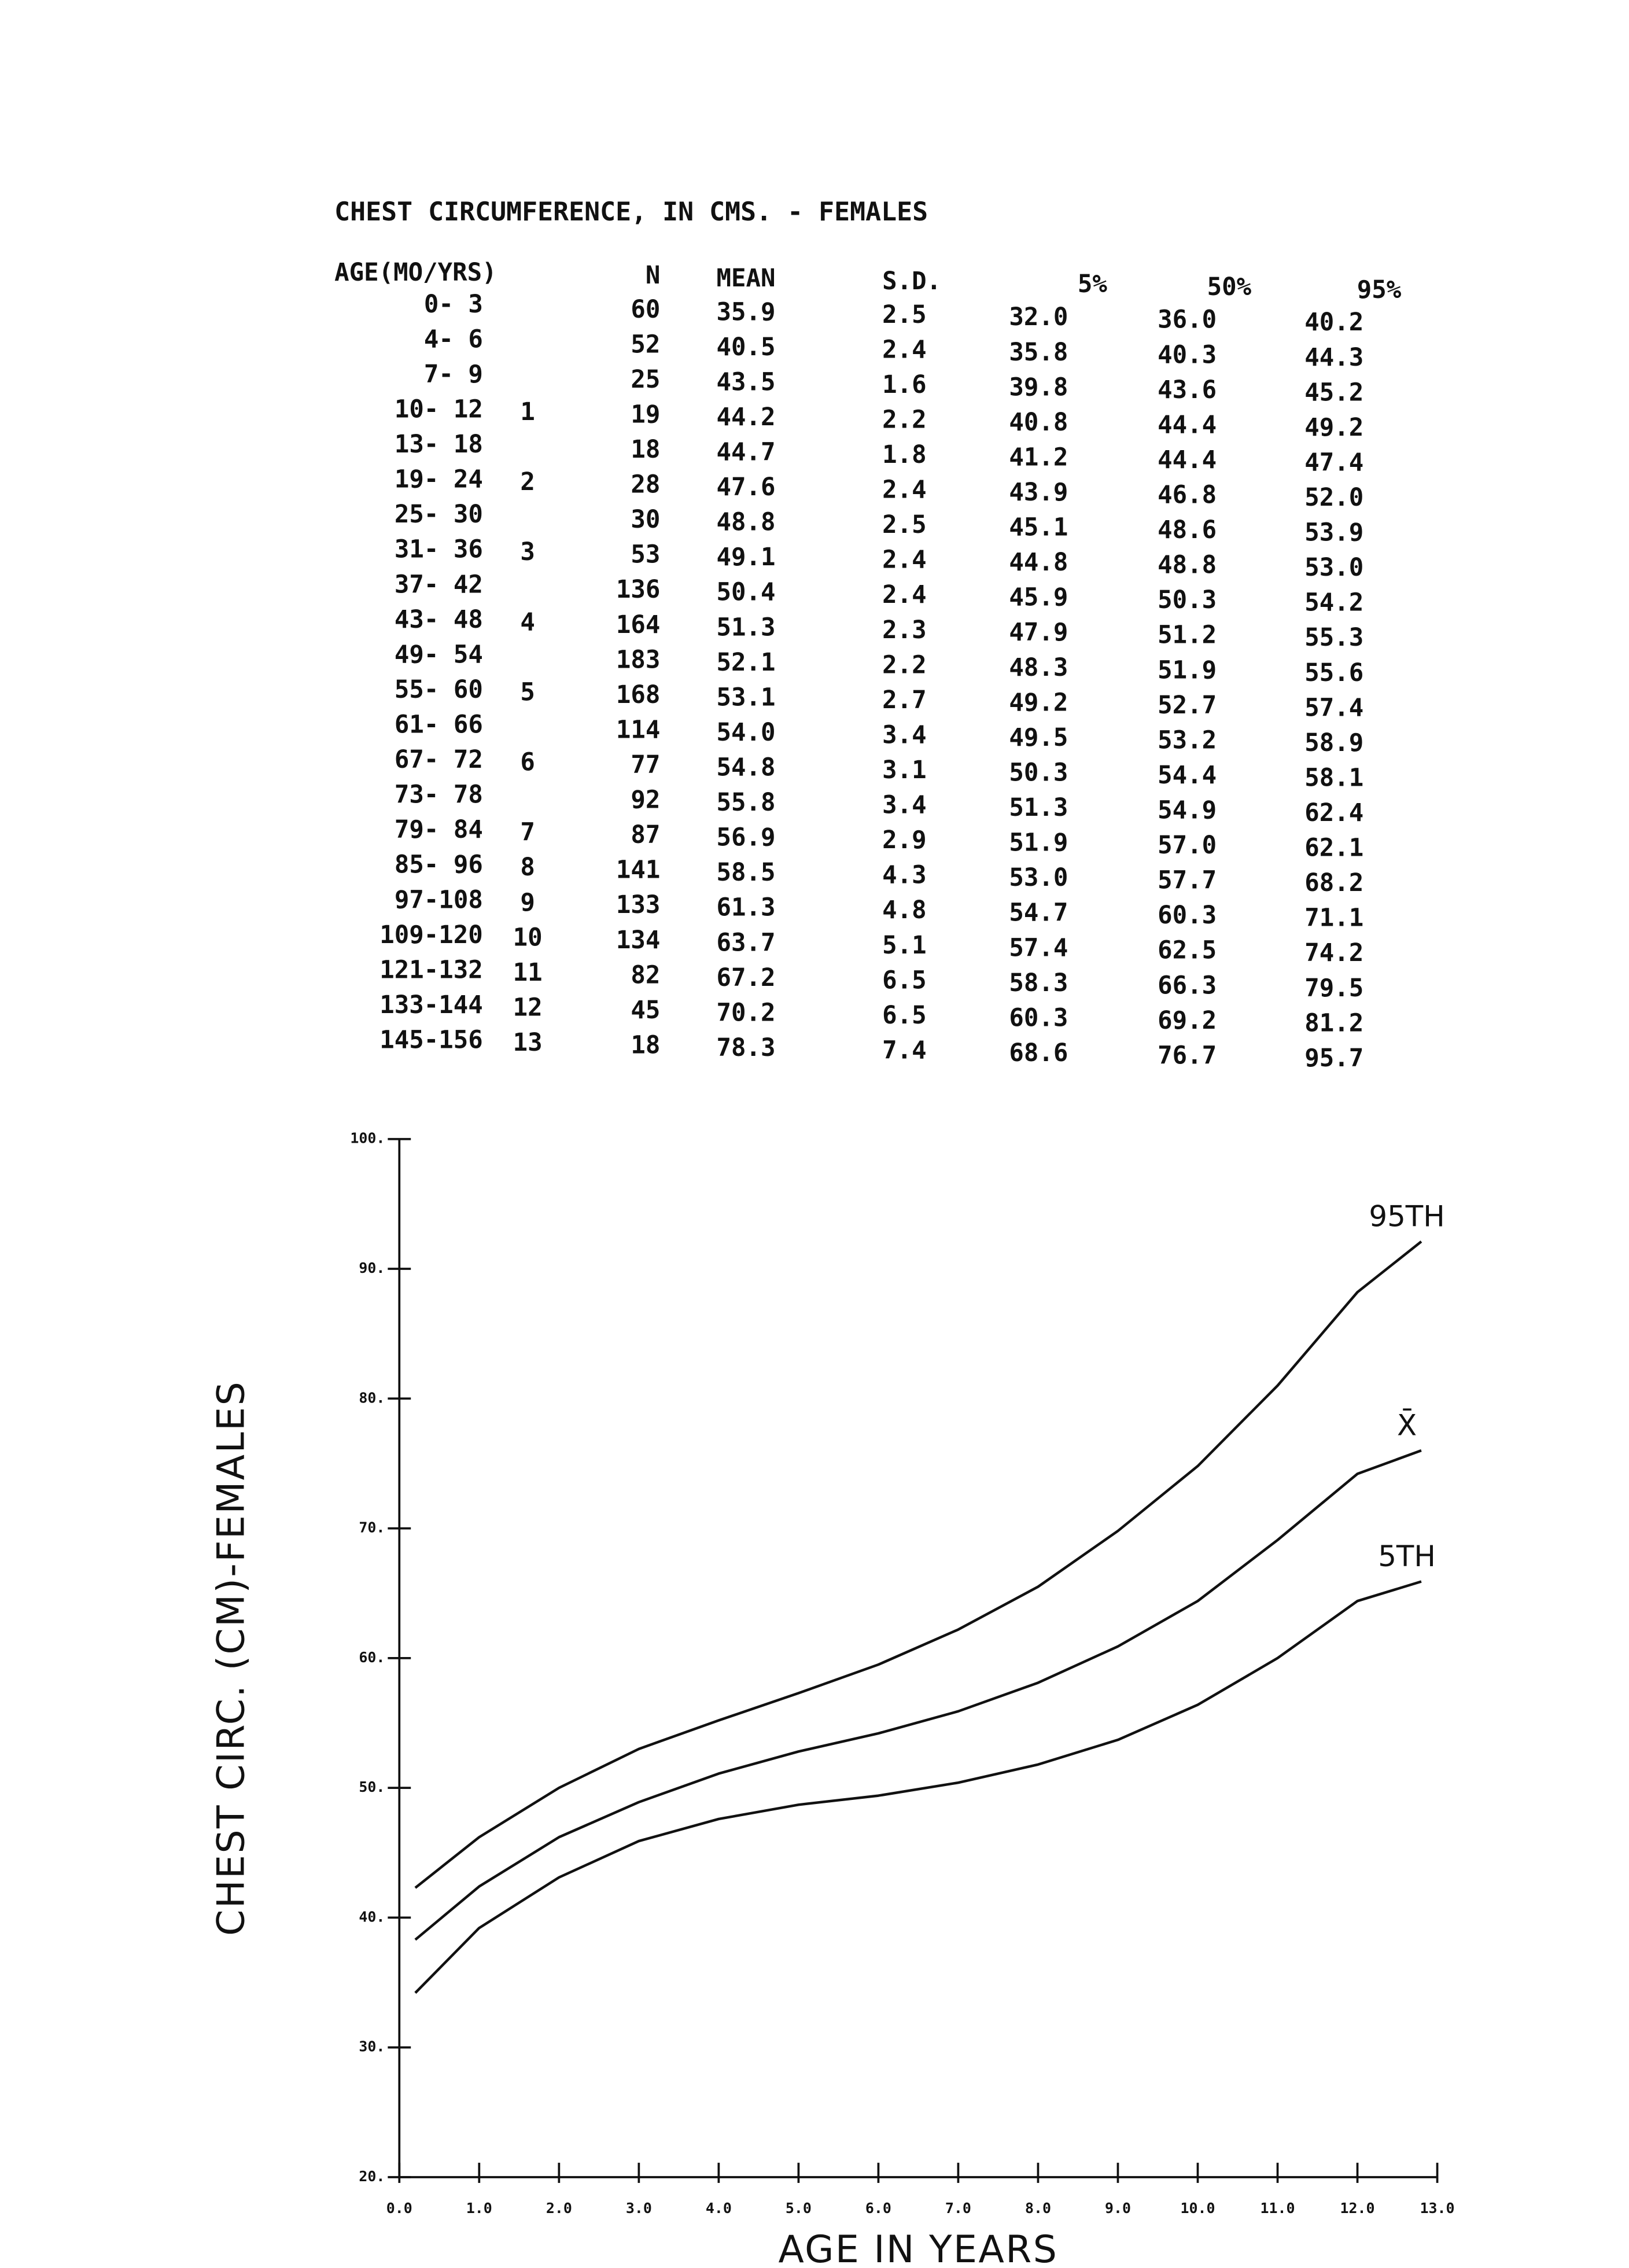  Describe the element at coordinates (746, 1047) in the screenshot. I see `table-cell: 78.3` at that location.